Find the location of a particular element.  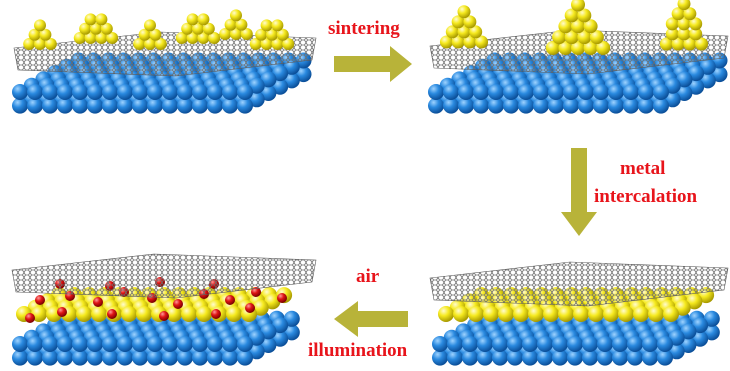

panel-intercalated is located at coordinates (579, 313).